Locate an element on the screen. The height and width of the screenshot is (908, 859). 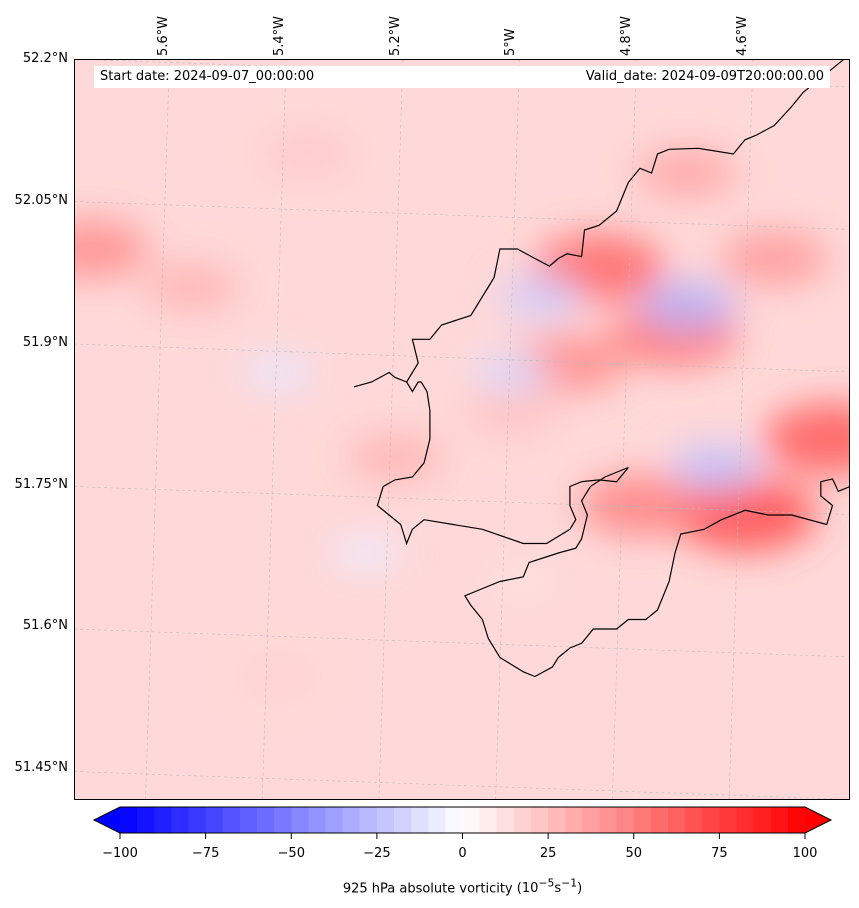
lon-label-5.6W: 5.6°W is located at coordinates (163, 35).